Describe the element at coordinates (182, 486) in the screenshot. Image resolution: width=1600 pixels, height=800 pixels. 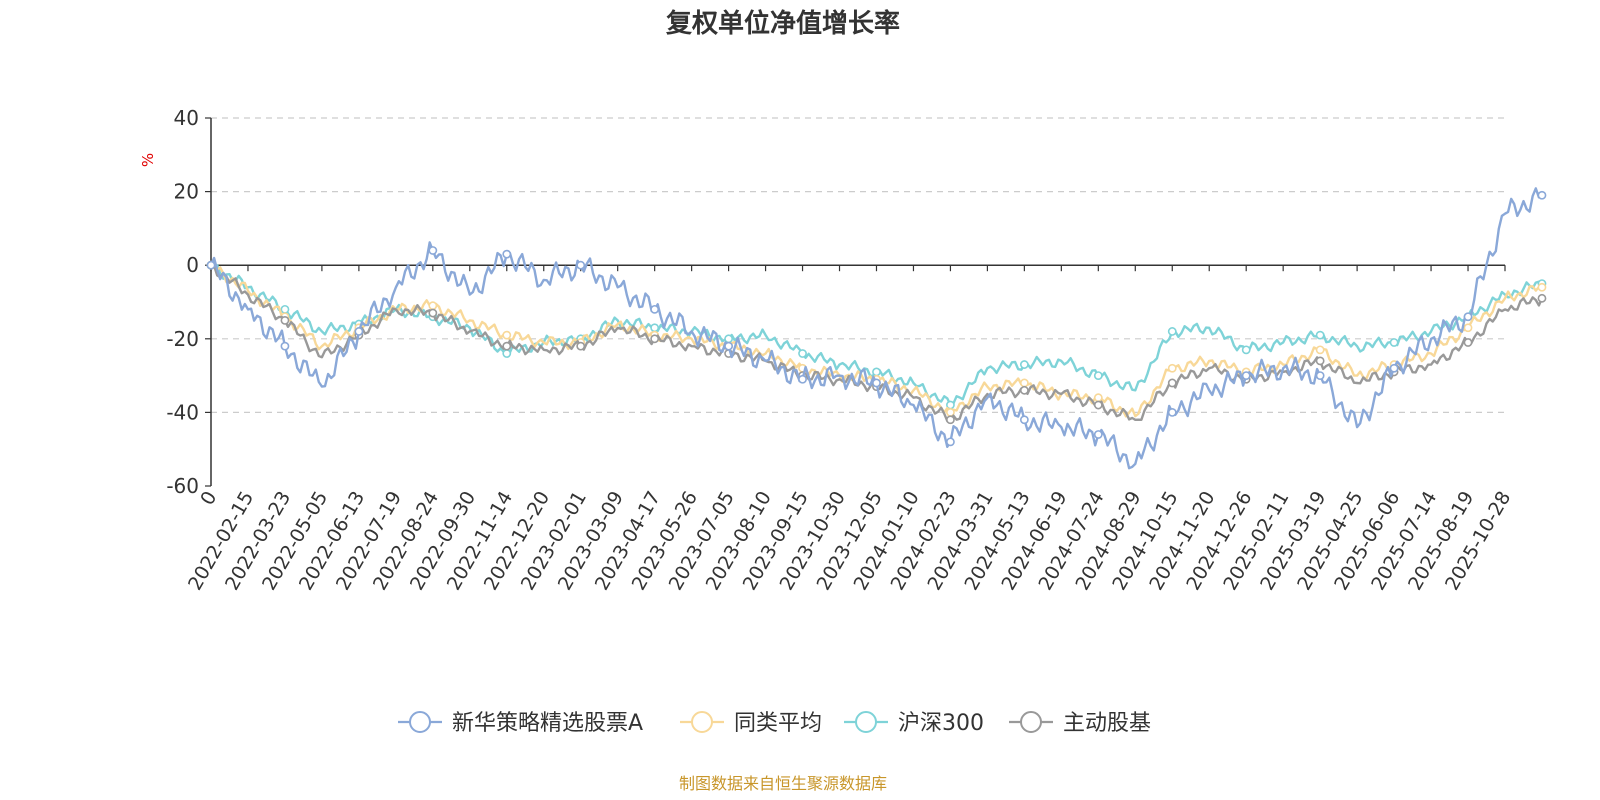
I see `y-tick-label: -60` at that location.